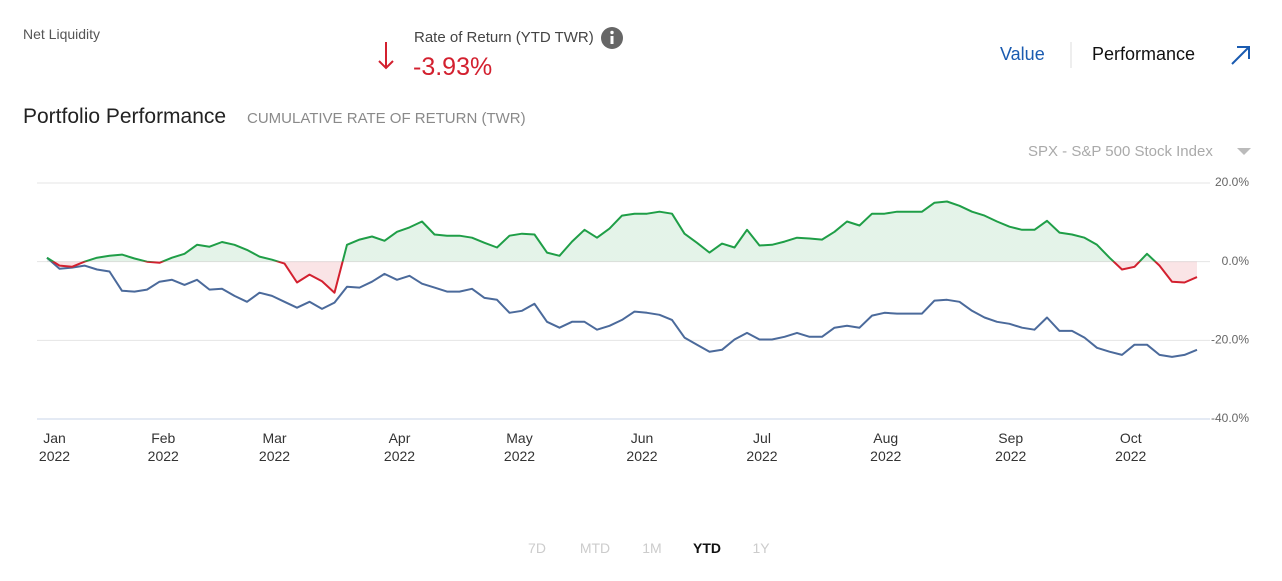 This screenshot has height=581, width=1282. I want to click on x-tick-label: Mar 2022, so click(274, 447).